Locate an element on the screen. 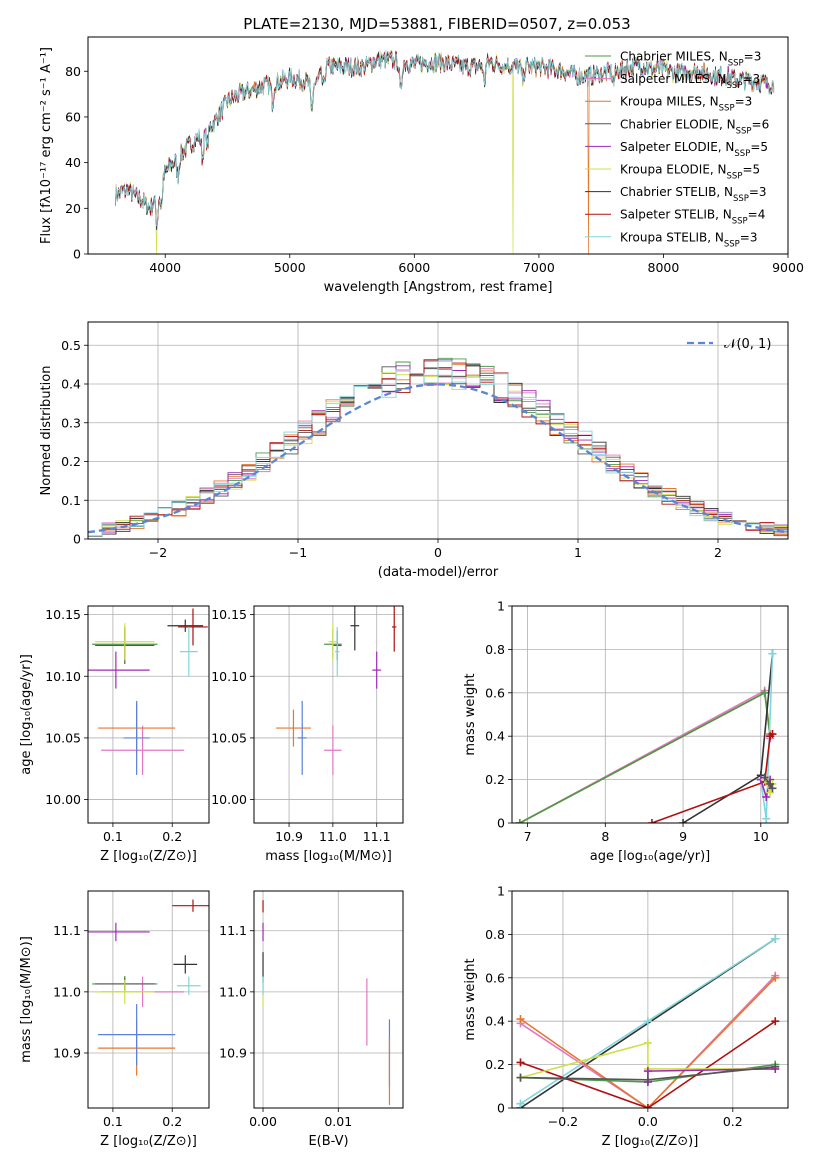 Image resolution: width=819 pixels, height=1170 pixels. x-axis-label: wavelength [Angstrom, rest frame] is located at coordinates (438, 287).